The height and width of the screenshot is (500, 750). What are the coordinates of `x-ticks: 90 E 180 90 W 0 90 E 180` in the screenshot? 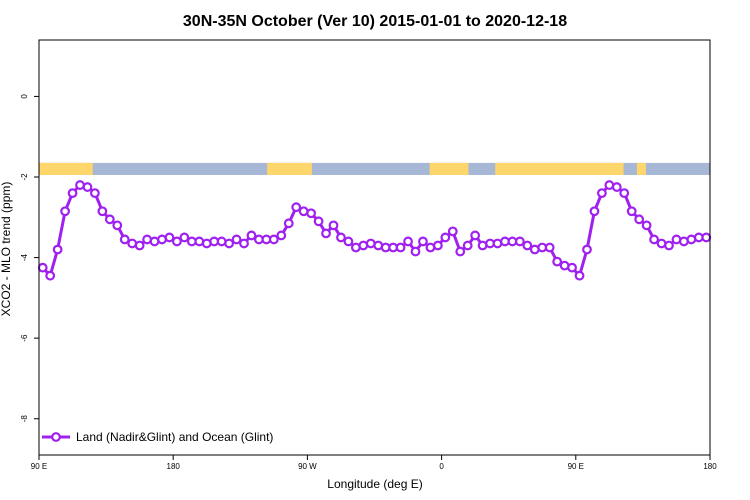 It's located at (374, 463).